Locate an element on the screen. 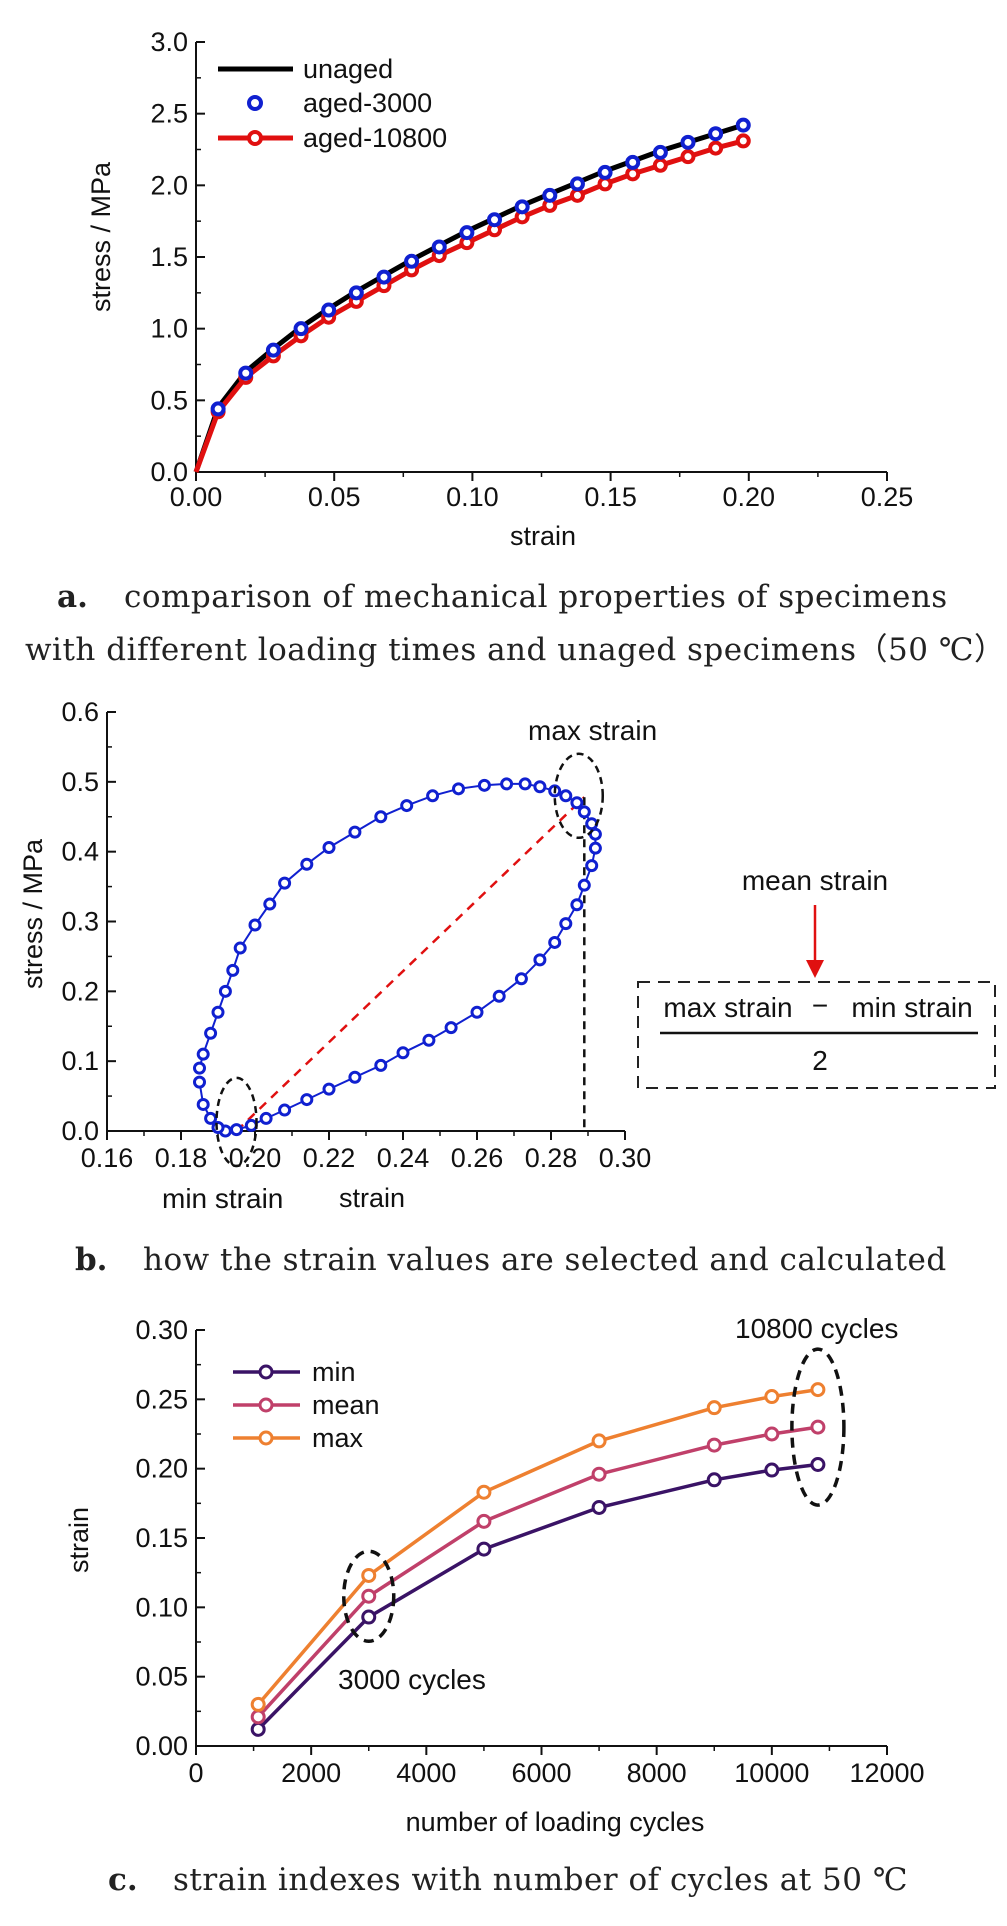 This screenshot has height=1926, width=1007. chart-b-ytick-label: 0.3 is located at coordinates (80, 922).